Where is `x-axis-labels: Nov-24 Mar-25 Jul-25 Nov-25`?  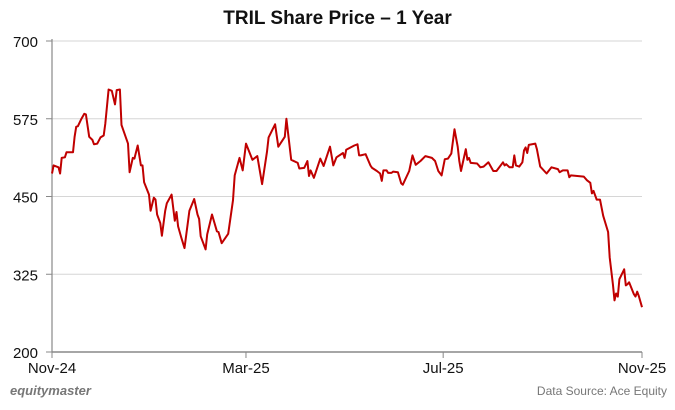 x-axis-labels: Nov-24 Mar-25 Jul-25 Nov-25 is located at coordinates (347, 368).